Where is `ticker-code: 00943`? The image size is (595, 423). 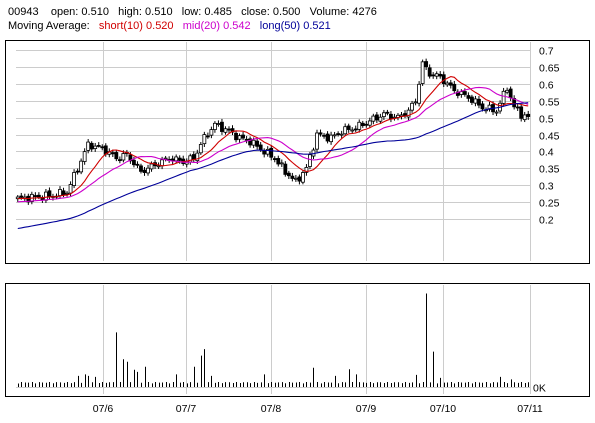 ticker-code: 00943 is located at coordinates (23, 12).